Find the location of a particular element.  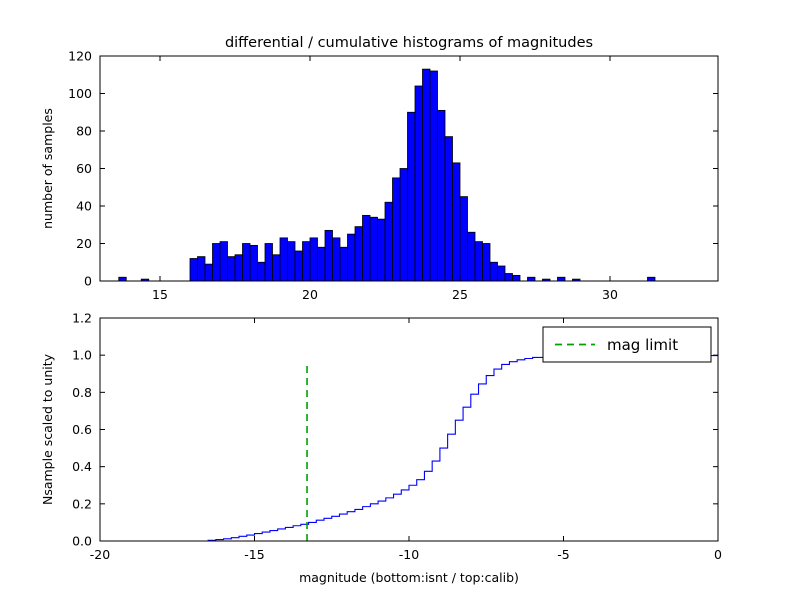

legend: mag limit is located at coordinates (627, 344).